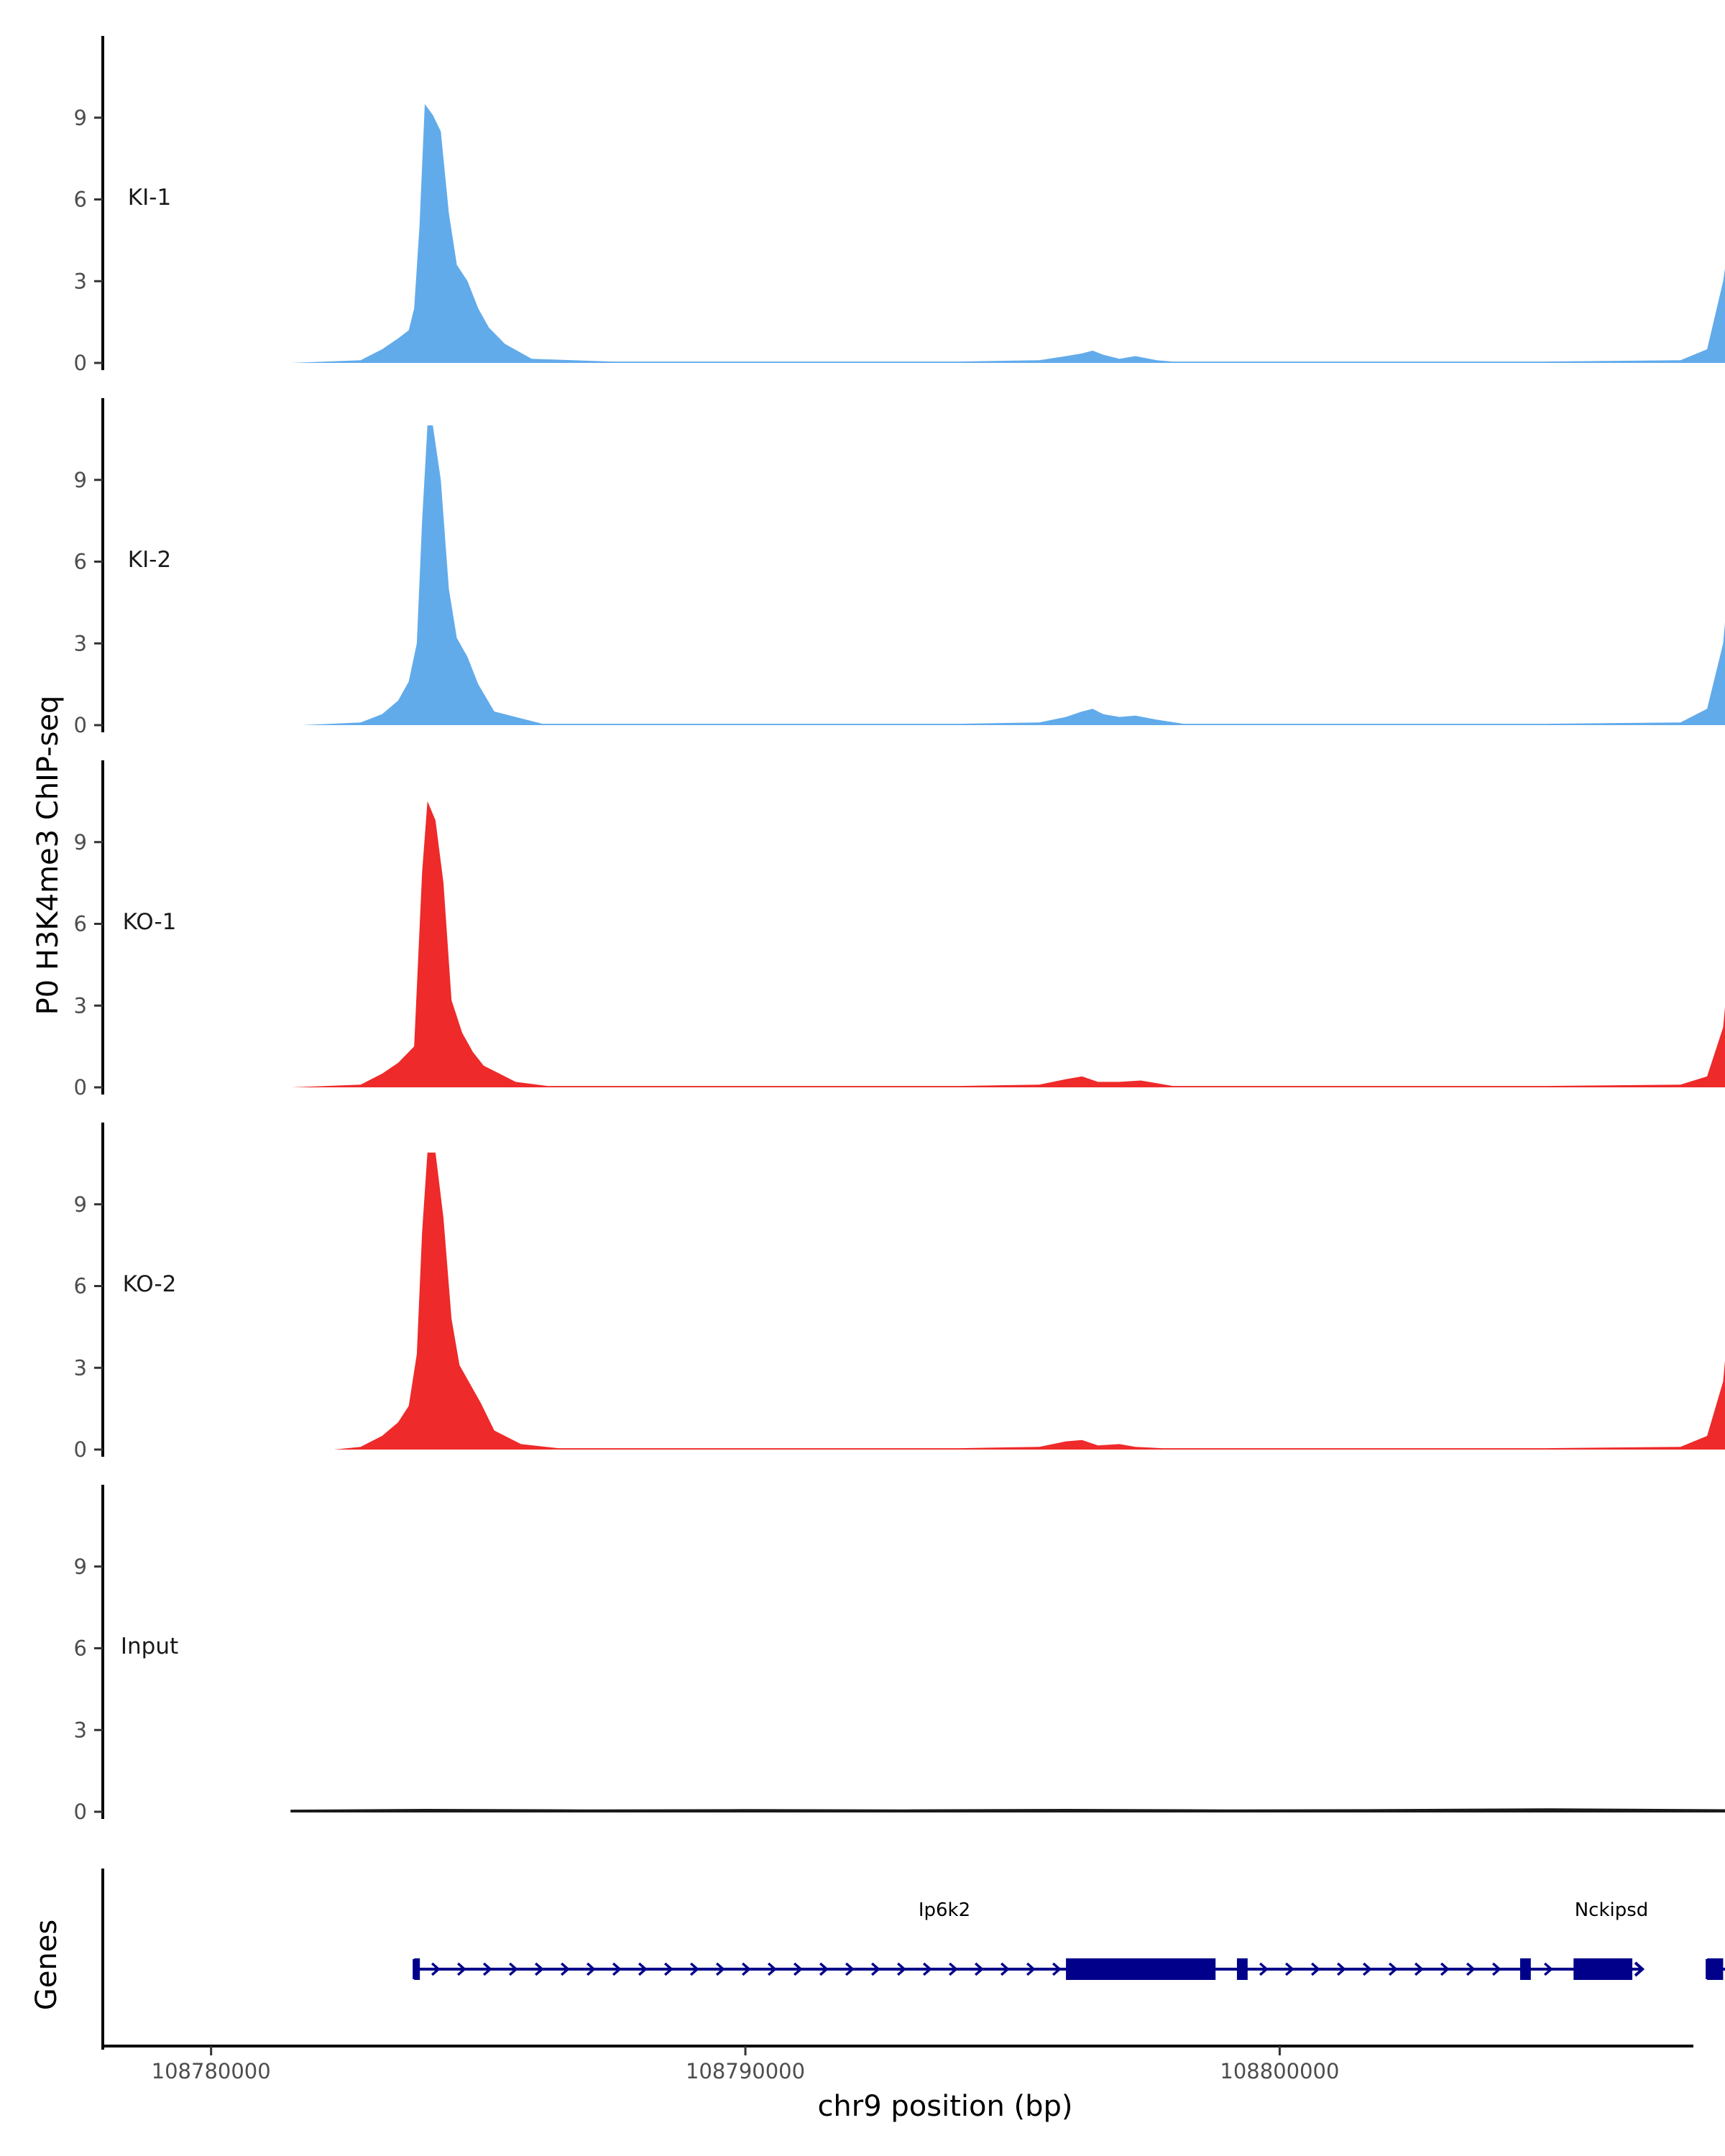 The image size is (1725, 2156). I want to click on track-label: KI-1, so click(149, 198).